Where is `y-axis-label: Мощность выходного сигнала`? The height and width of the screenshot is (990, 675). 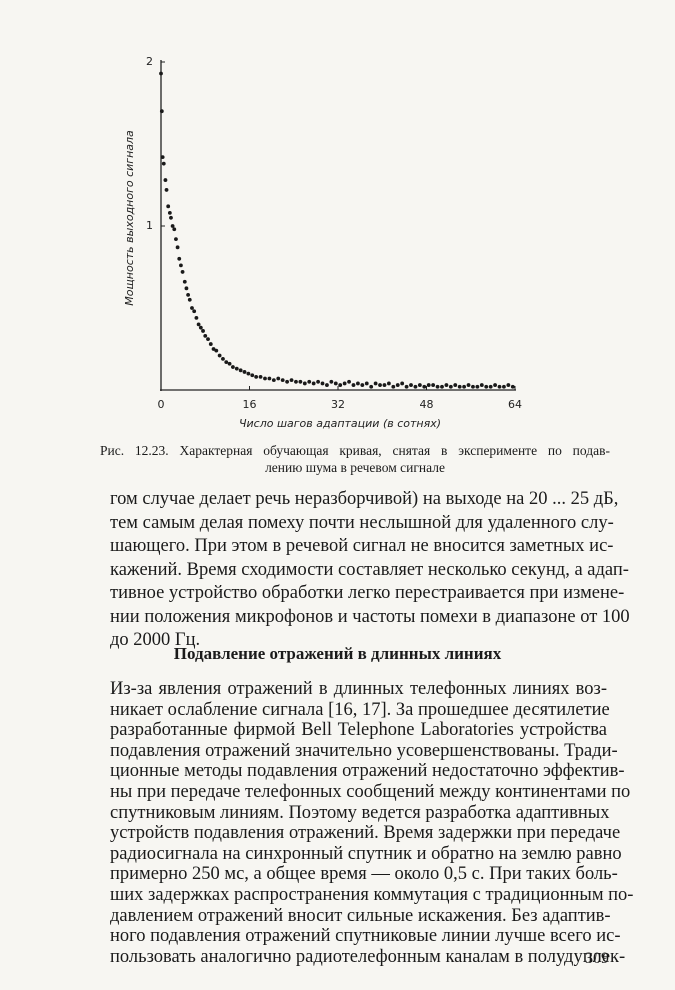
y-axis-label: Мощность выходного сигнала is located at coordinates (129, 218).